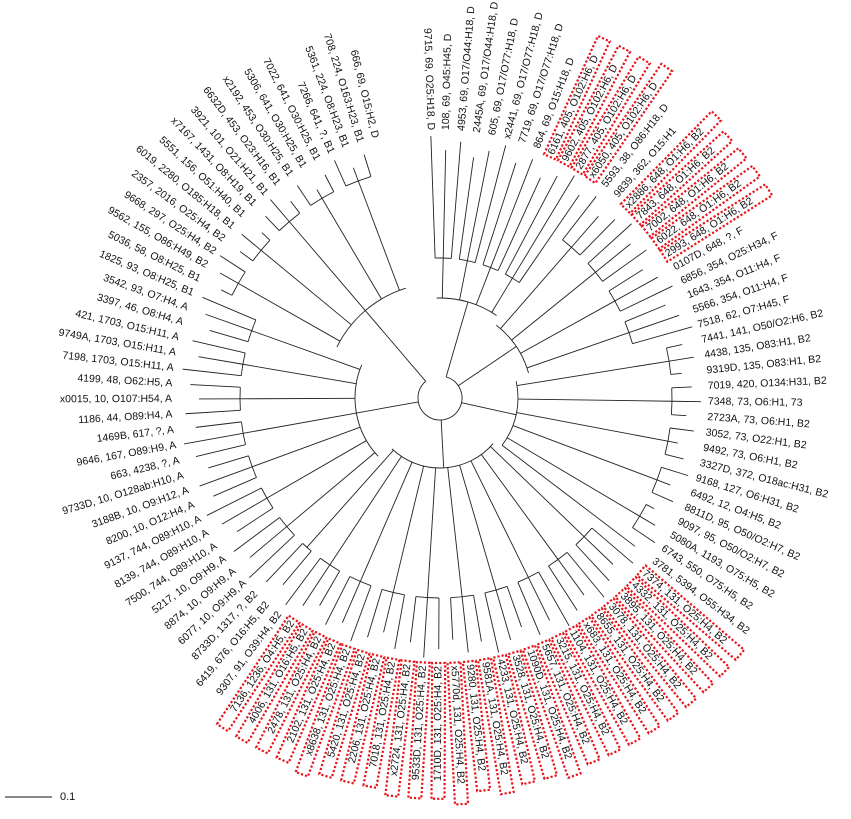  Describe the element at coordinates (447, 81) in the screenshot. I see `leaf-label: 108, 69, O45:H45, D` at that location.